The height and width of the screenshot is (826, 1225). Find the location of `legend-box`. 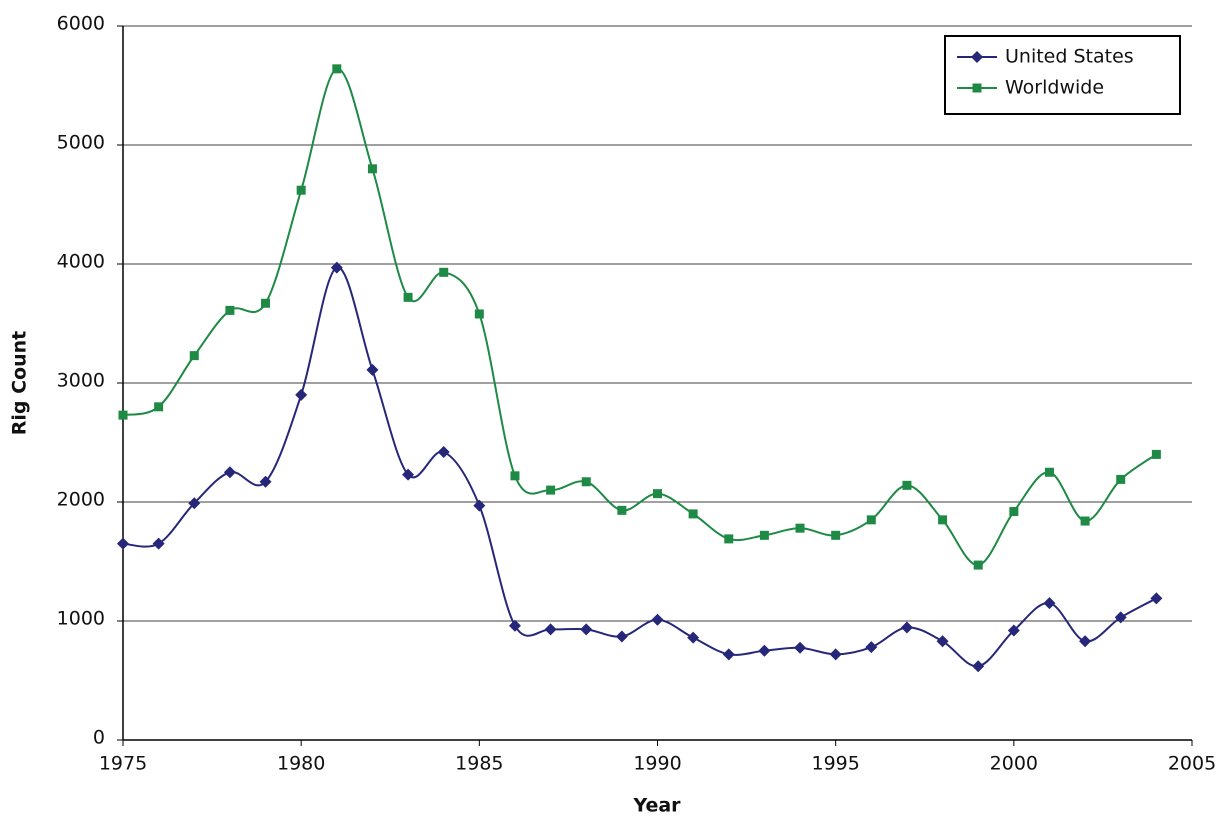

legend-box is located at coordinates (1062, 75).